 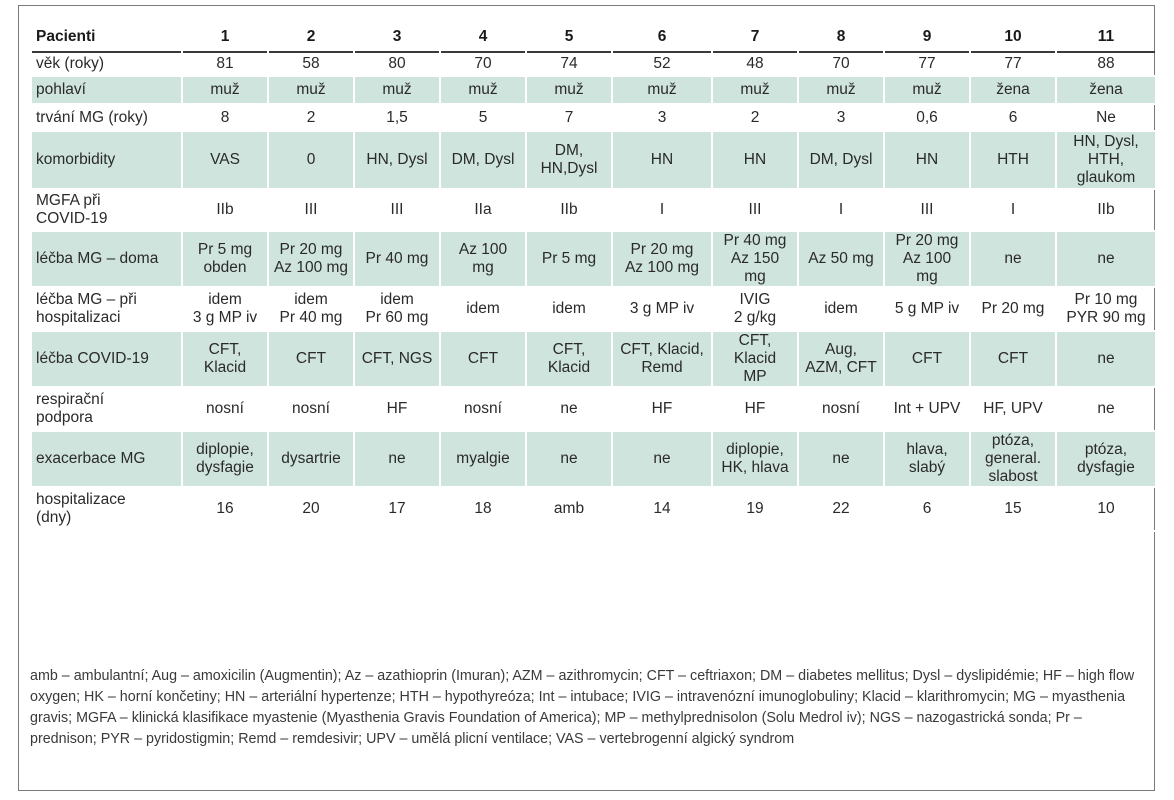 What do you see at coordinates (311, 310) in the screenshot?
I see `table-cell: idem Pr 40 mg` at bounding box center [311, 310].